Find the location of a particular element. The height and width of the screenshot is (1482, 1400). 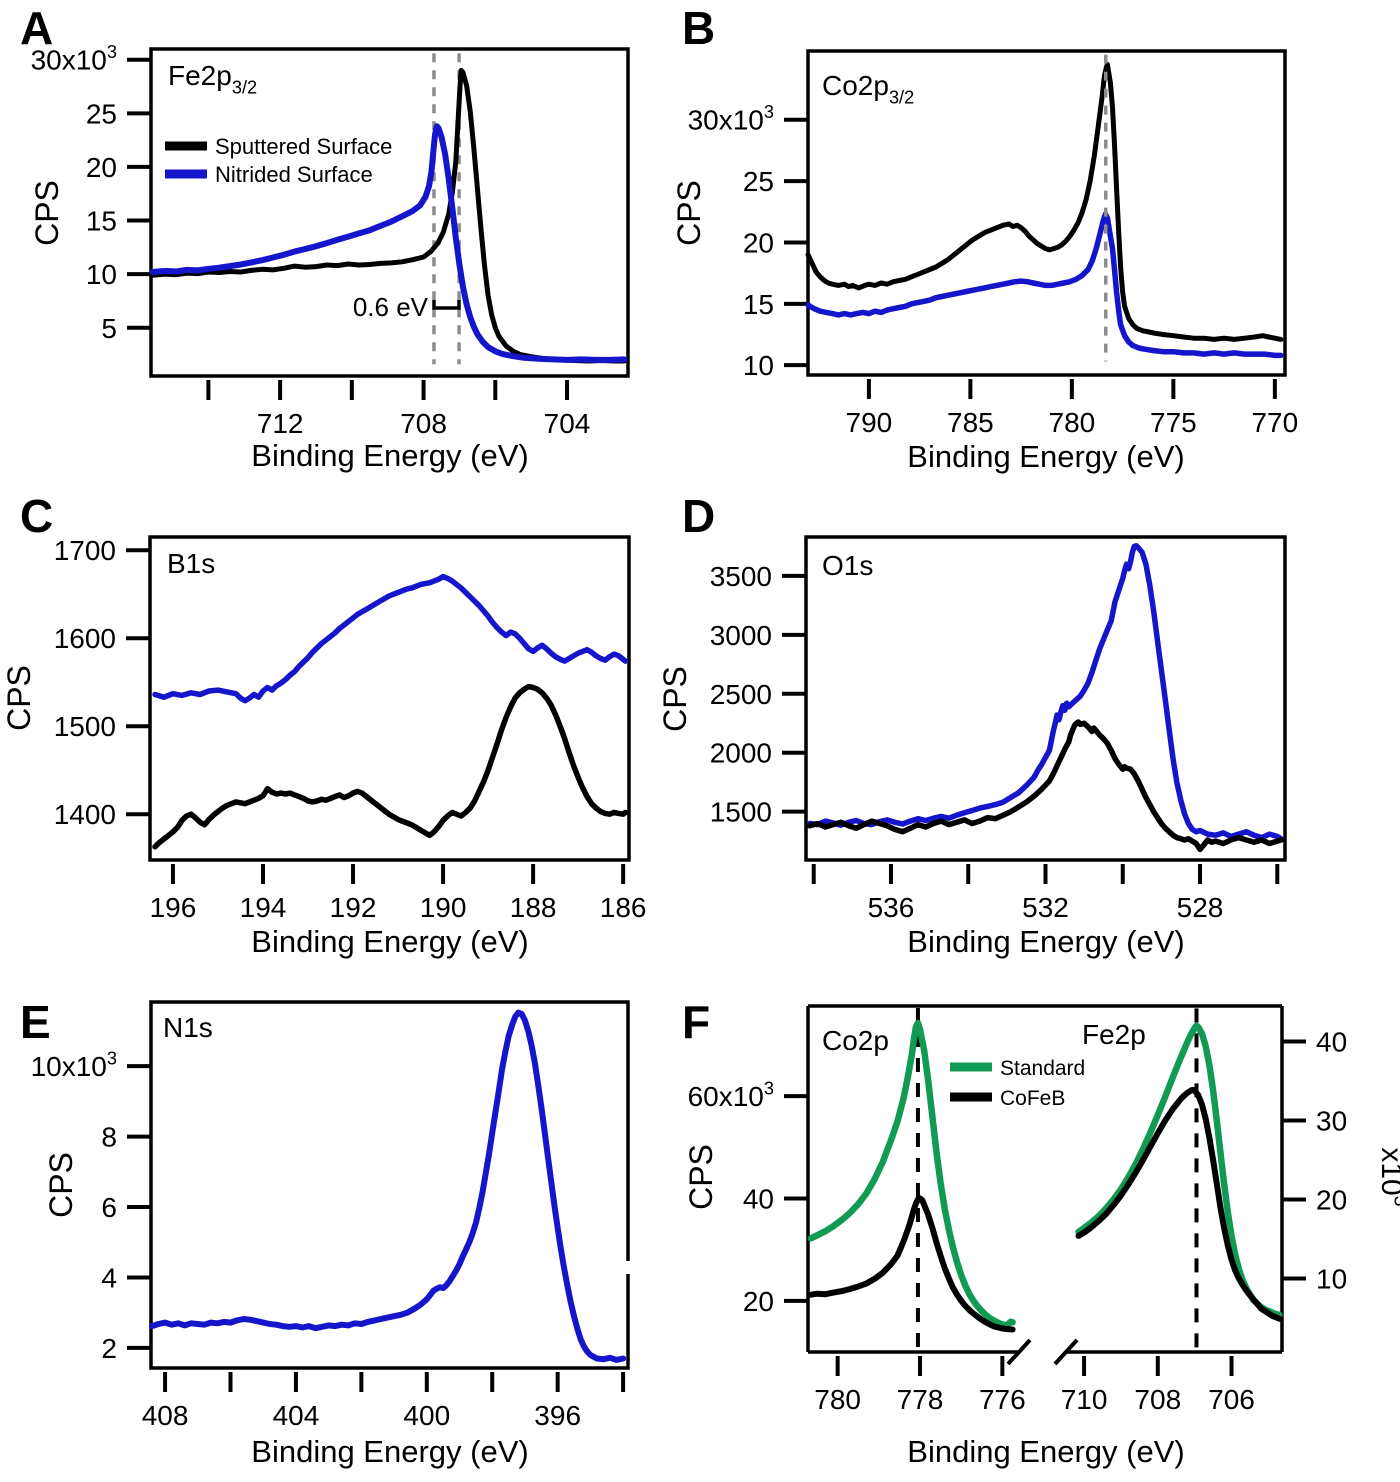

x-tick-label: 192 is located at coordinates (353, 907).